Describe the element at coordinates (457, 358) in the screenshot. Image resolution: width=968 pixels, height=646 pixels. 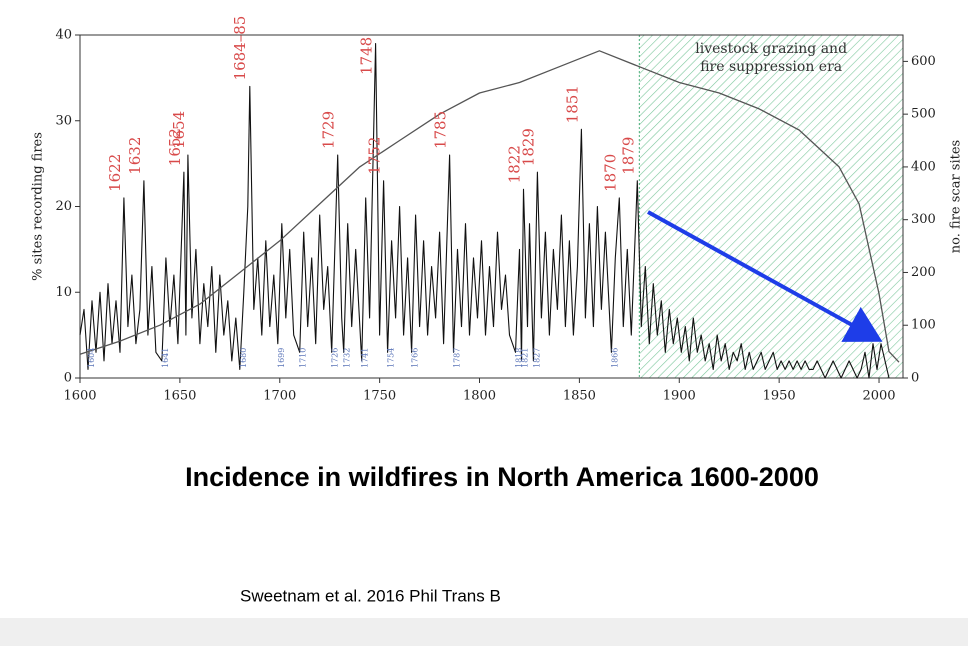
I see `trough-label: 1787` at that location.